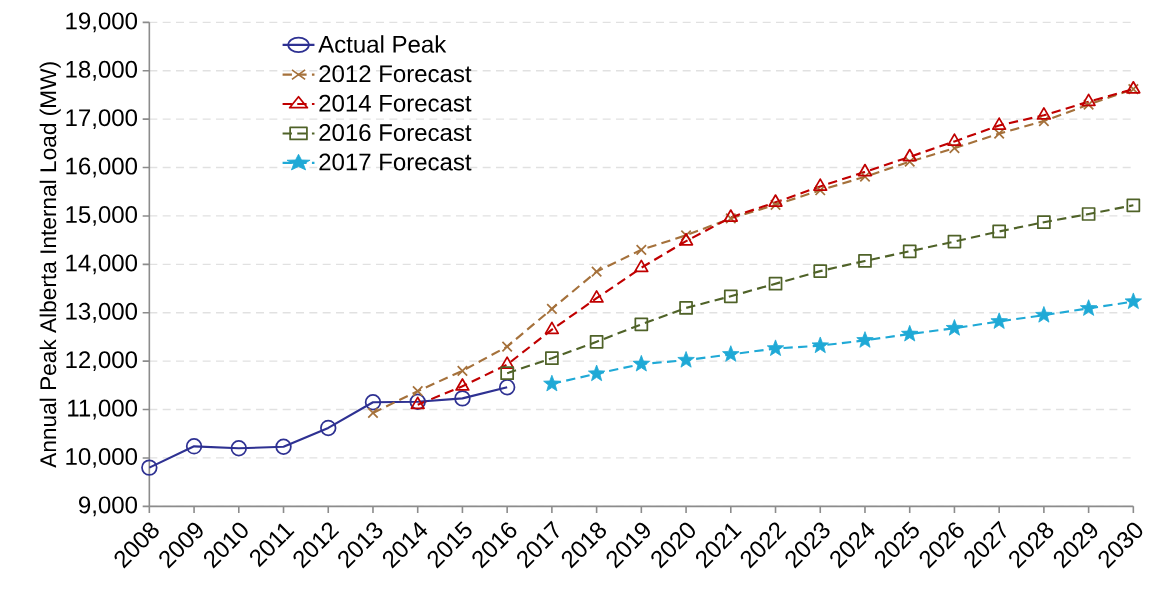 The height and width of the screenshot is (593, 1159). Describe the element at coordinates (102, 70) in the screenshot. I see `y-tick-label: 18,000` at that location.